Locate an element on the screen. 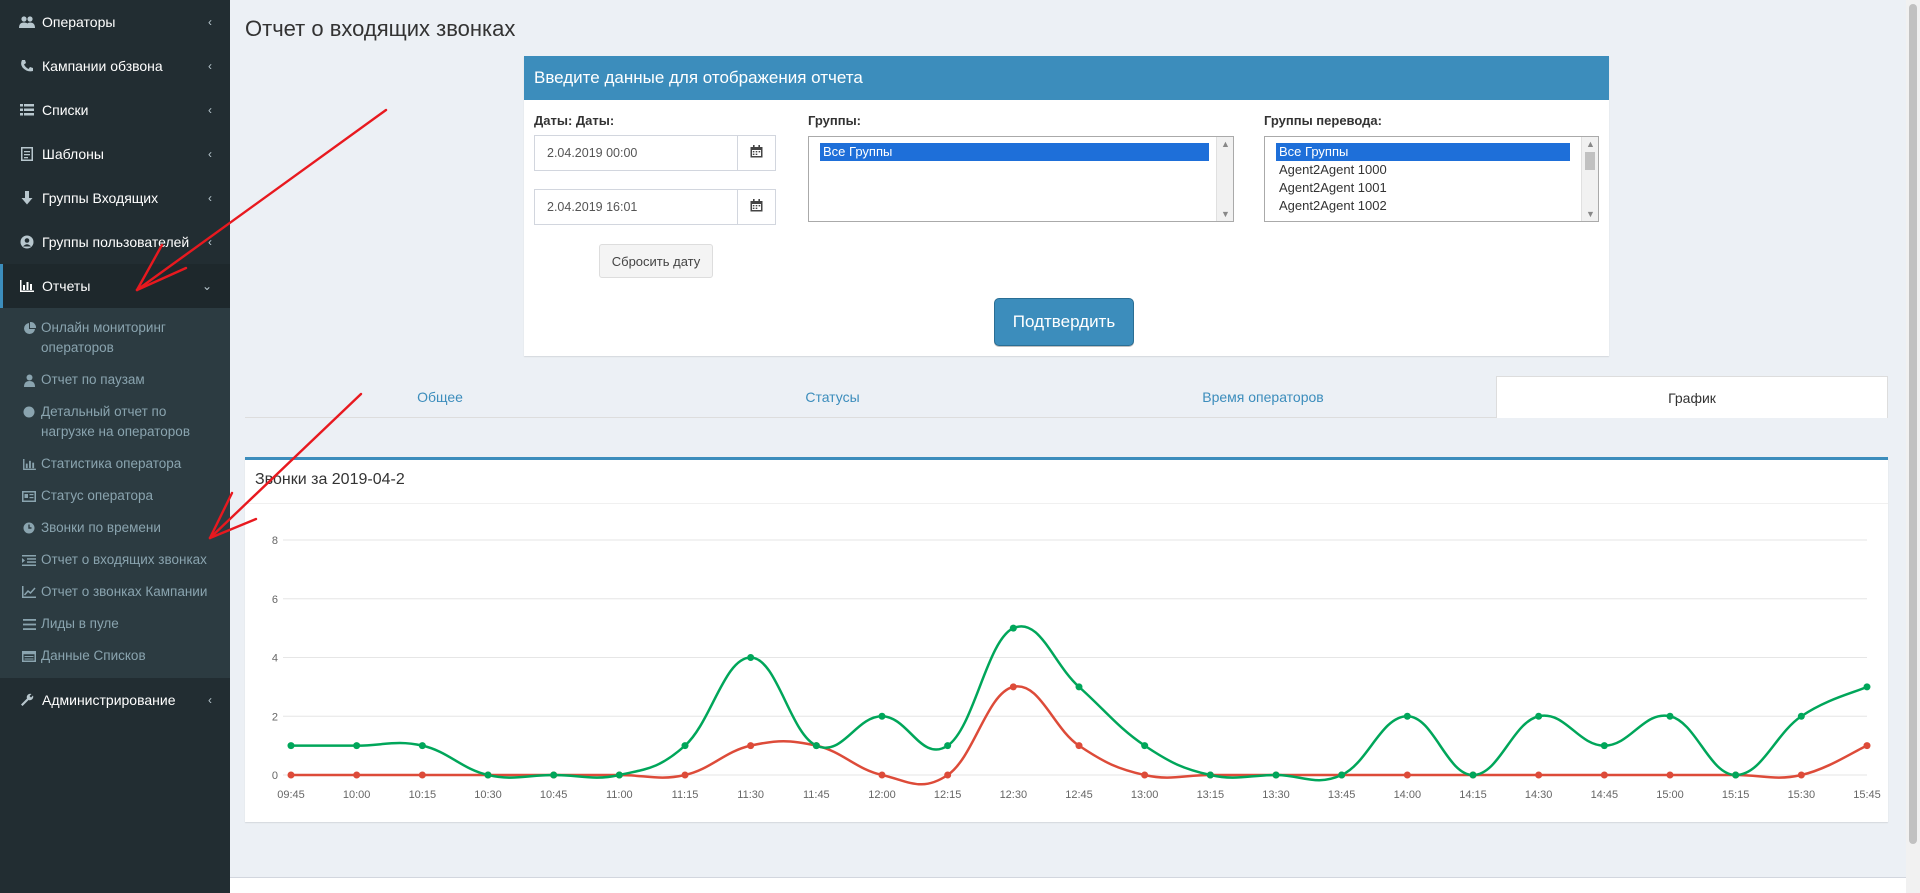 The width and height of the screenshot is (1920, 893). submenu-item-label: Отчет о входящих звонках is located at coordinates (124, 559).